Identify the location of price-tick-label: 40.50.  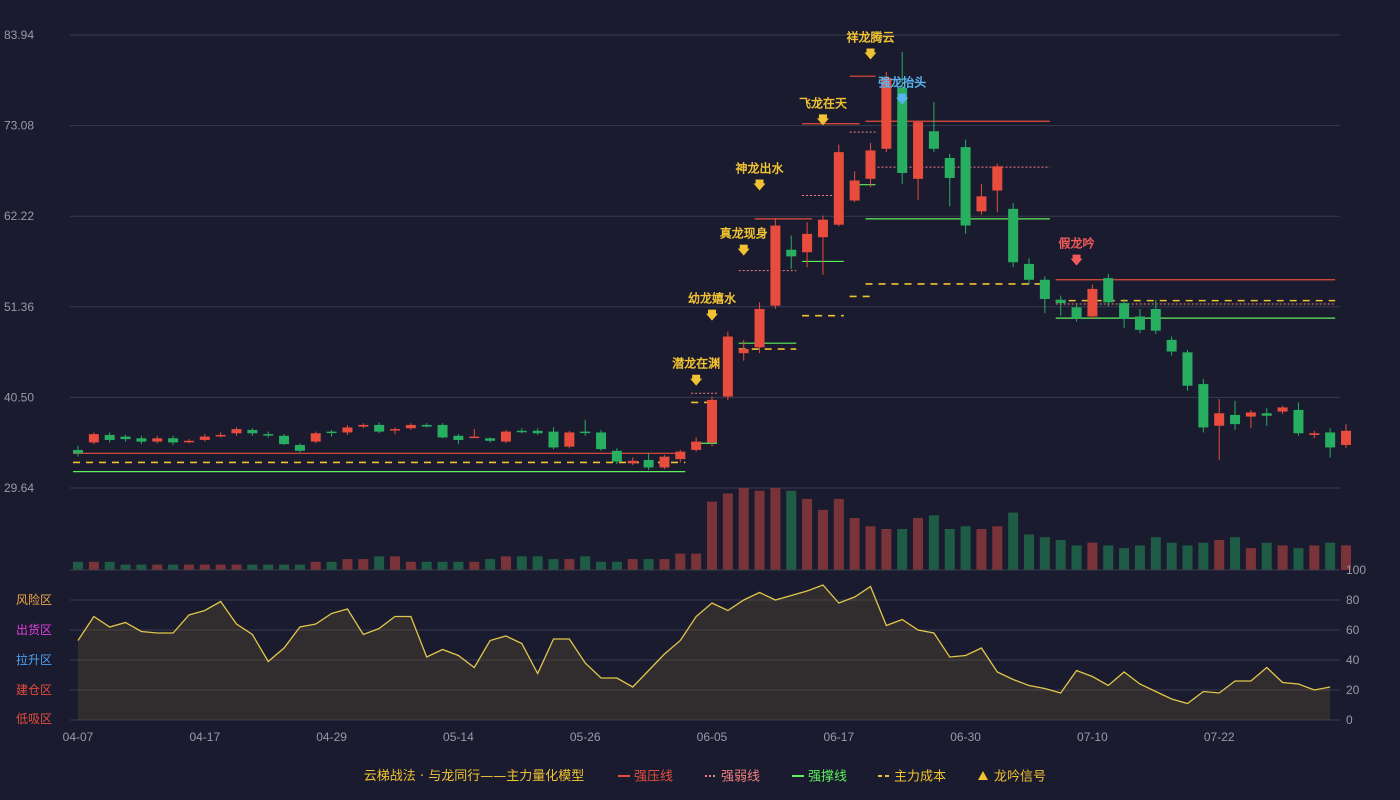
(19, 397).